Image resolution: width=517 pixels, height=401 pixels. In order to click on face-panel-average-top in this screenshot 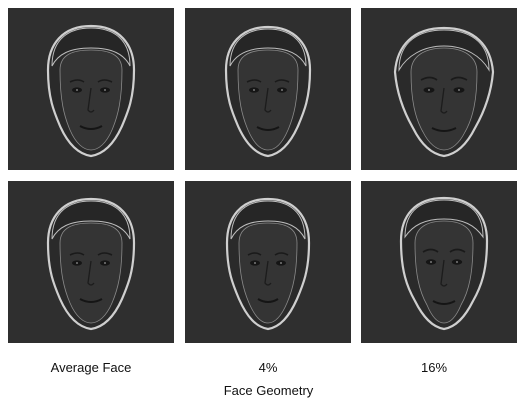, I will do `click(91, 89)`.